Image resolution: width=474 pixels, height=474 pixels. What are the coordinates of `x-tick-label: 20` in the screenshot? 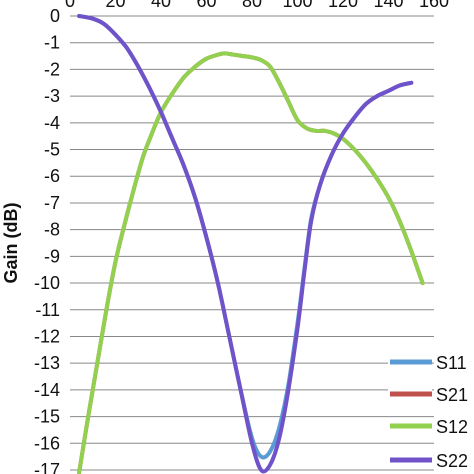 It's located at (115, 5).